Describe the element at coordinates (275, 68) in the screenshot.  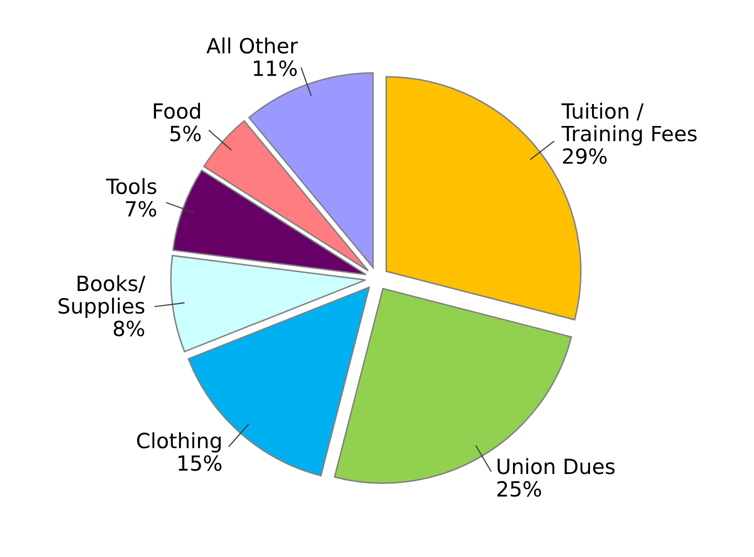
I see `data-label: 11%` at that location.